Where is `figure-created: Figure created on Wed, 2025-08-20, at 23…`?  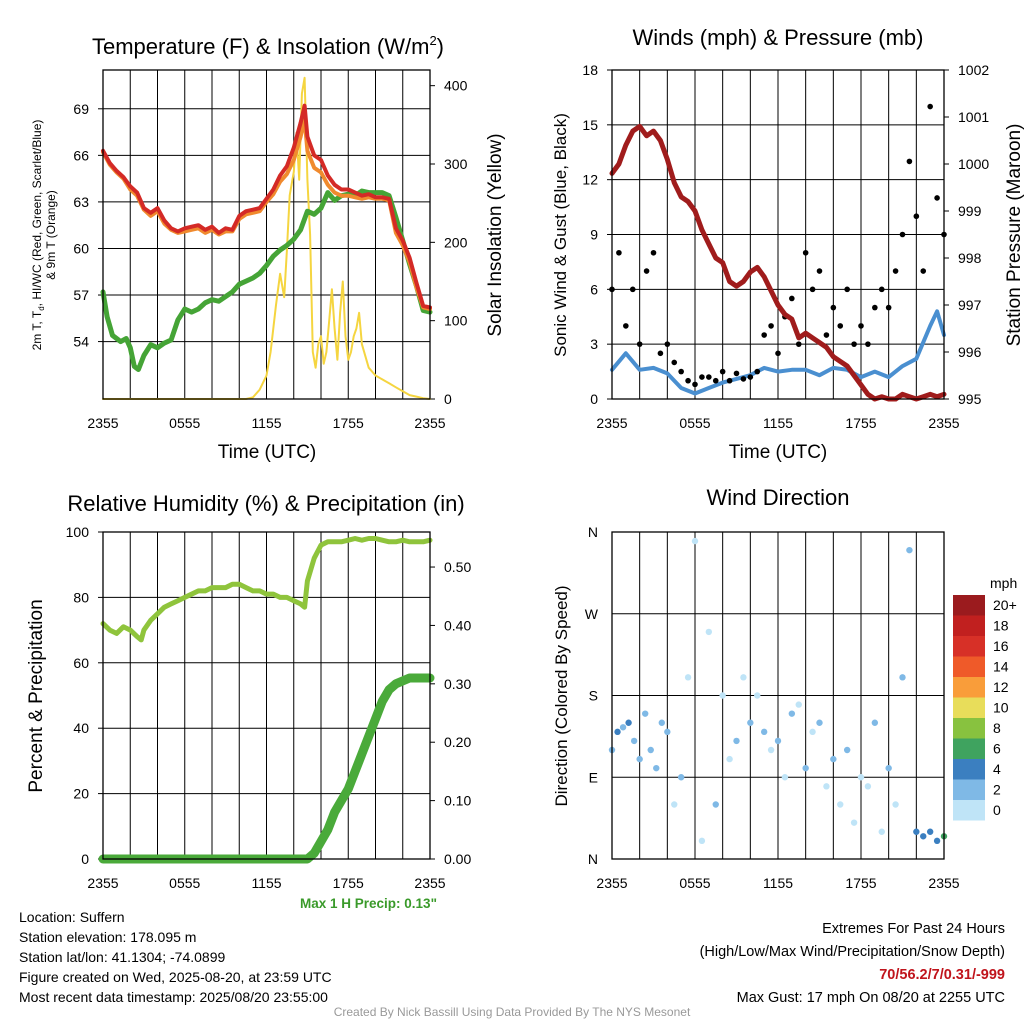
figure-created: Figure created on Wed, 2025-08-20, at 23… is located at coordinates (175, 977).